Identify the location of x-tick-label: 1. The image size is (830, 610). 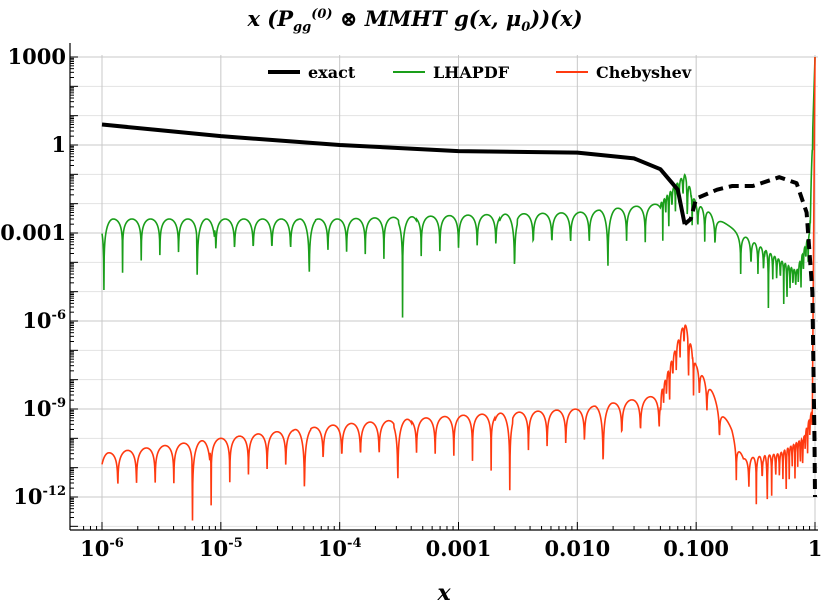
(815, 548).